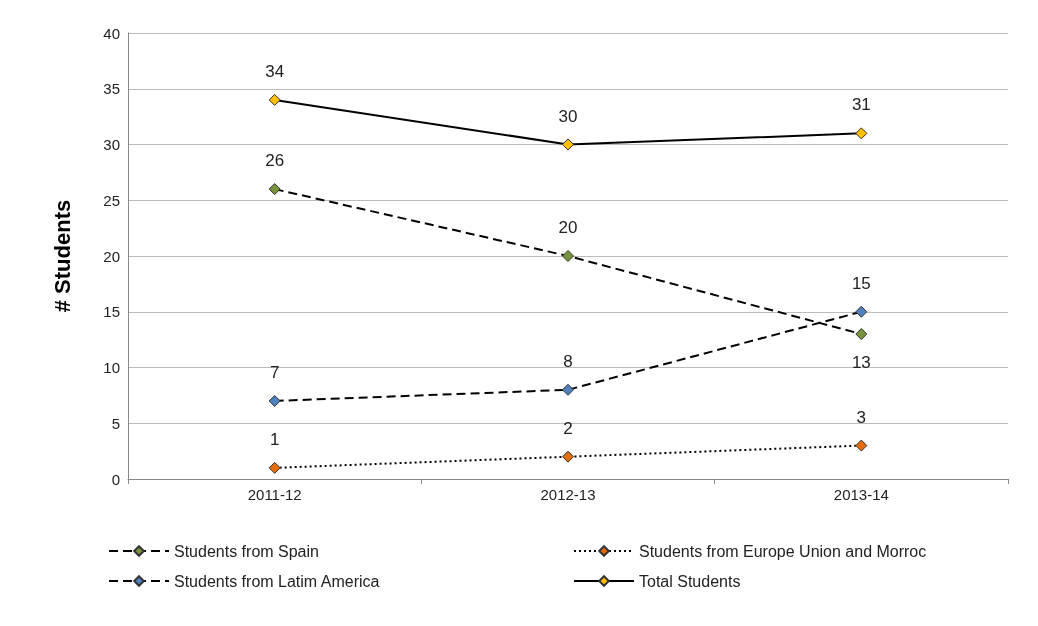  I want to click on data-label: 13, so click(861, 363).